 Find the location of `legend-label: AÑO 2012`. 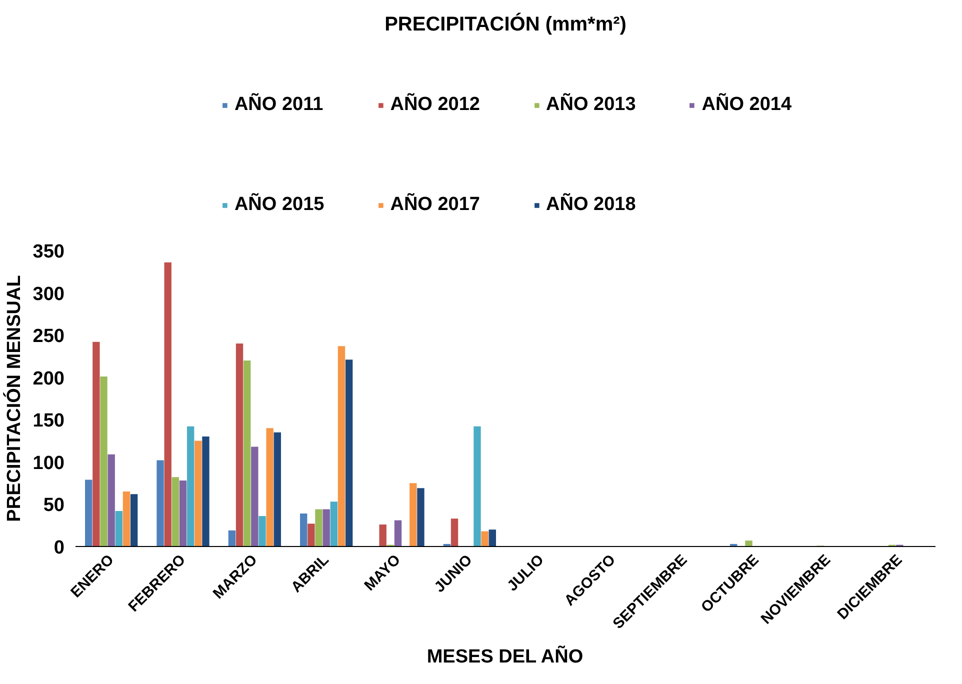

legend-label: AÑO 2012 is located at coordinates (435, 104).